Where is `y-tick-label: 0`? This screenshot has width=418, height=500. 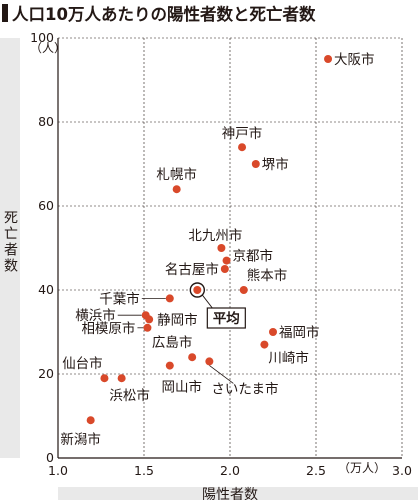
y-tick-label: 0 is located at coordinates (50, 457).